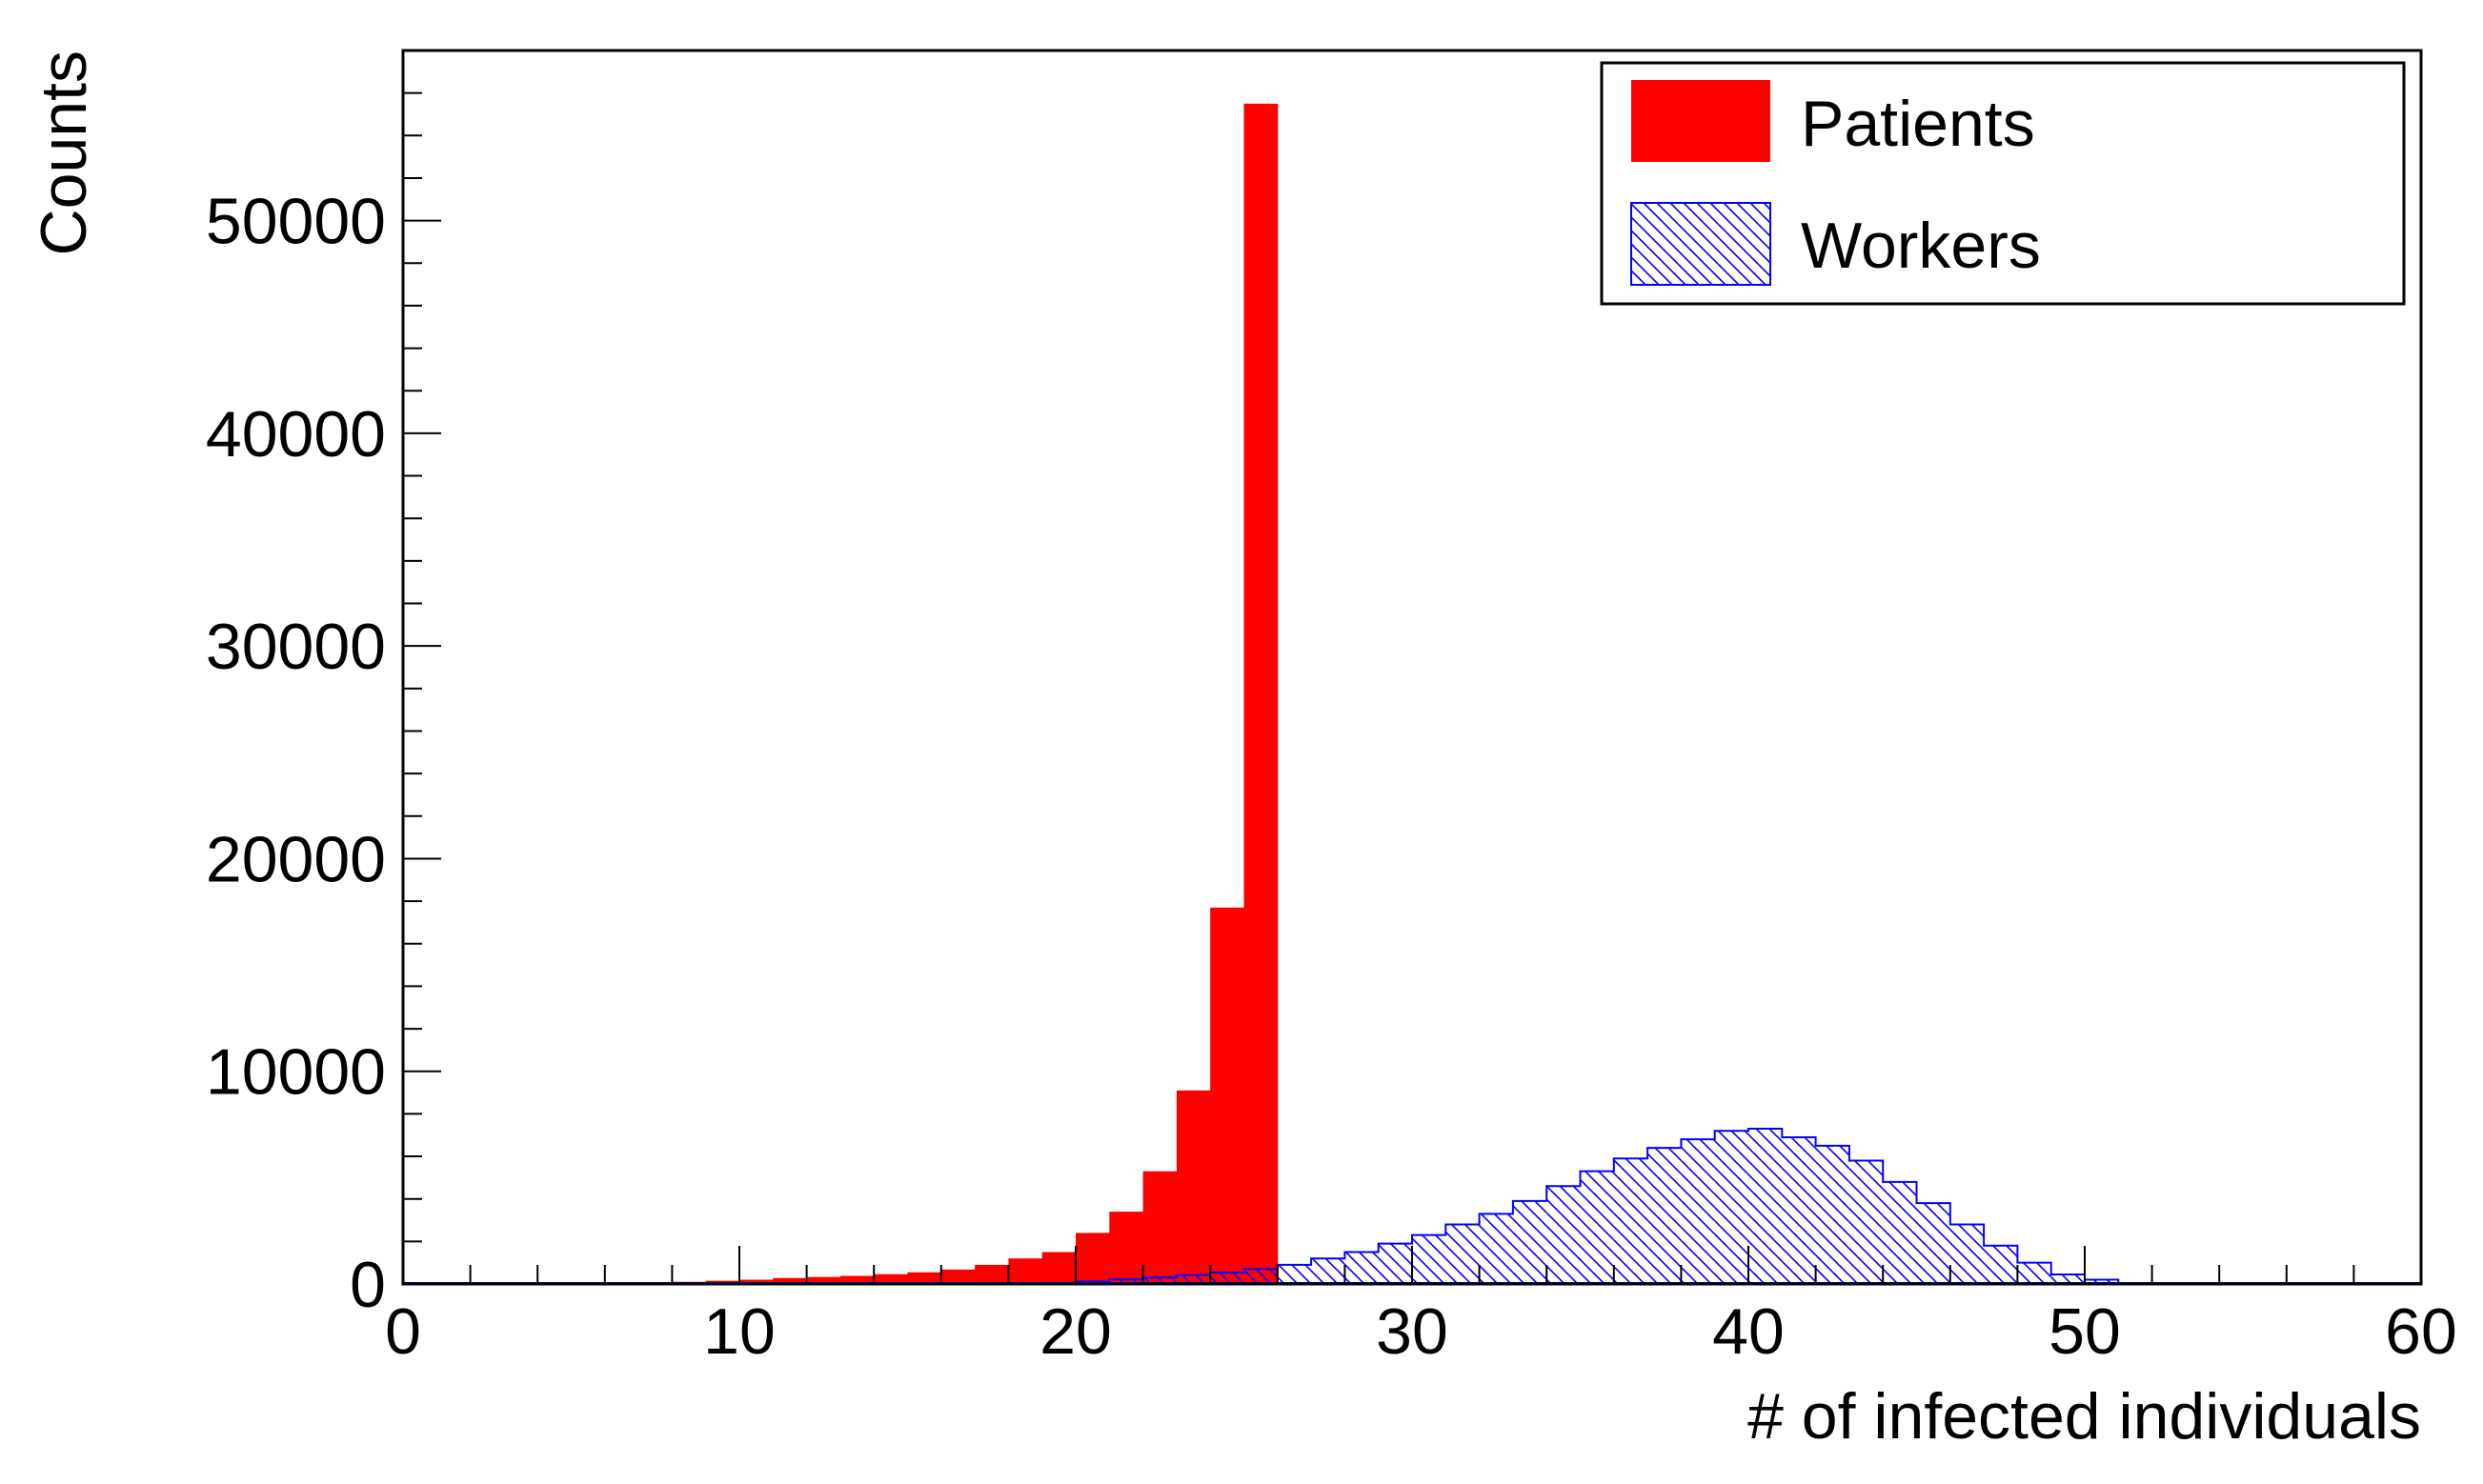  I want to click on x-tick-label: 30, so click(1412, 1332).